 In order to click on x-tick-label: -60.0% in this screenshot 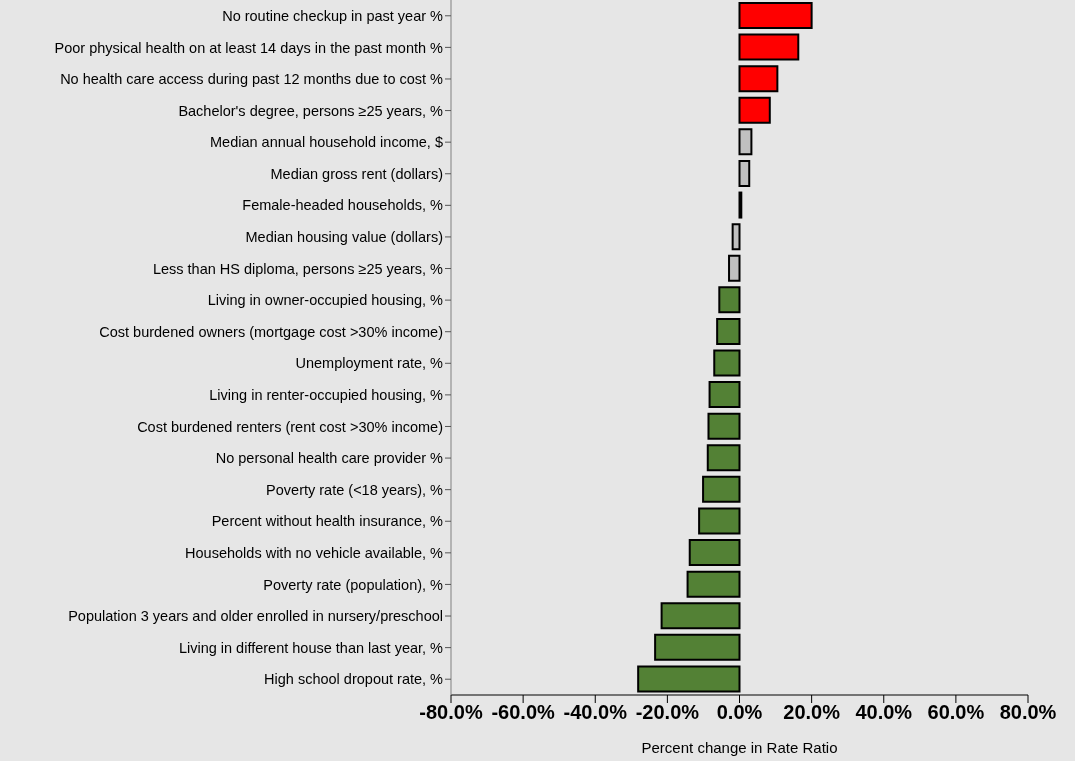, I will do `click(523, 712)`.